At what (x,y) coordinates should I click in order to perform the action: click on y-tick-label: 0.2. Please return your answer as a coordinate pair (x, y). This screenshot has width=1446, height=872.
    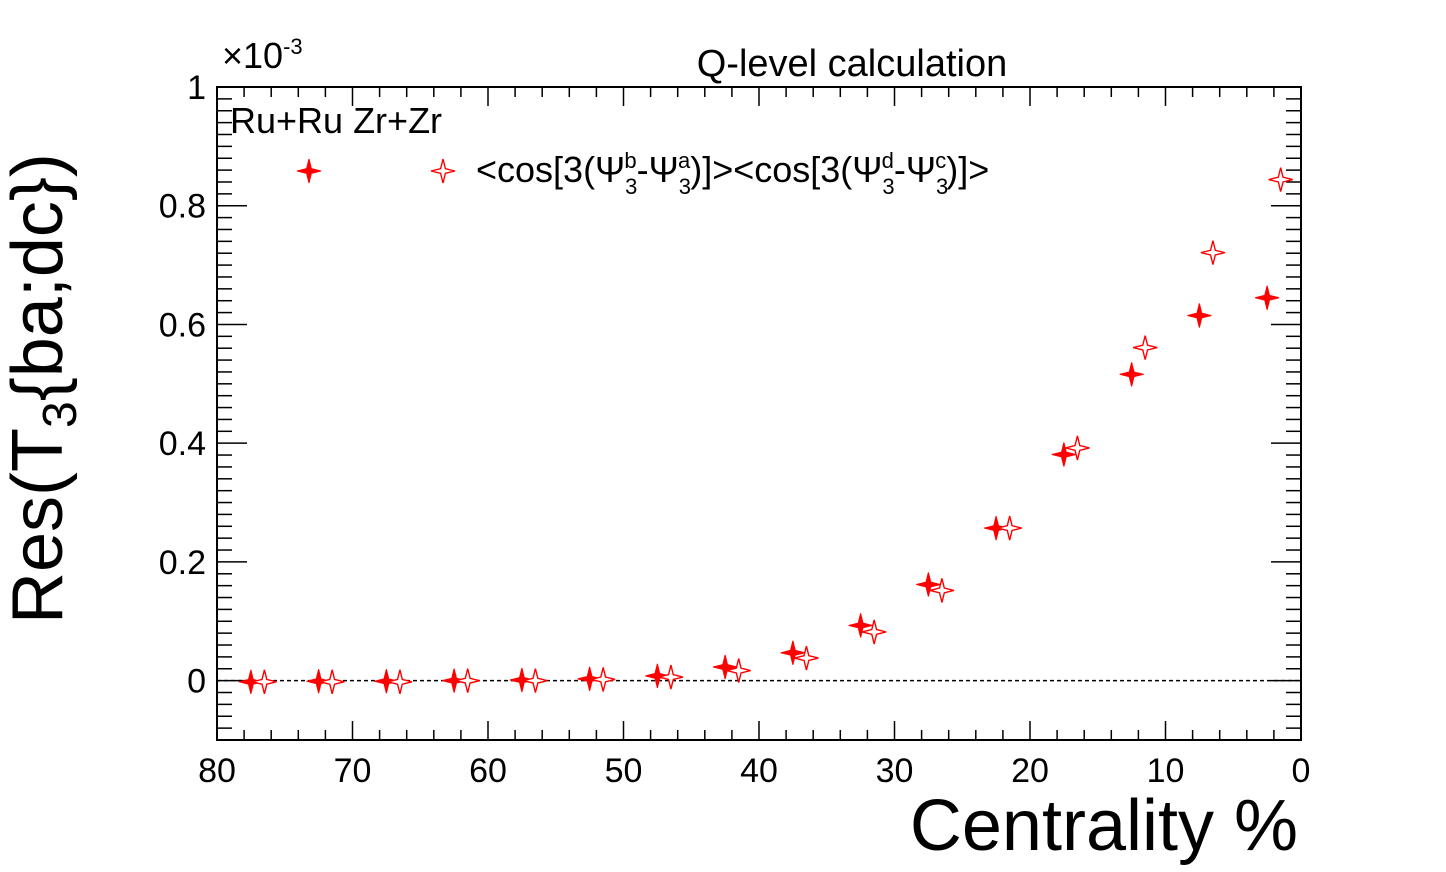
    Looking at the image, I should click on (182, 563).